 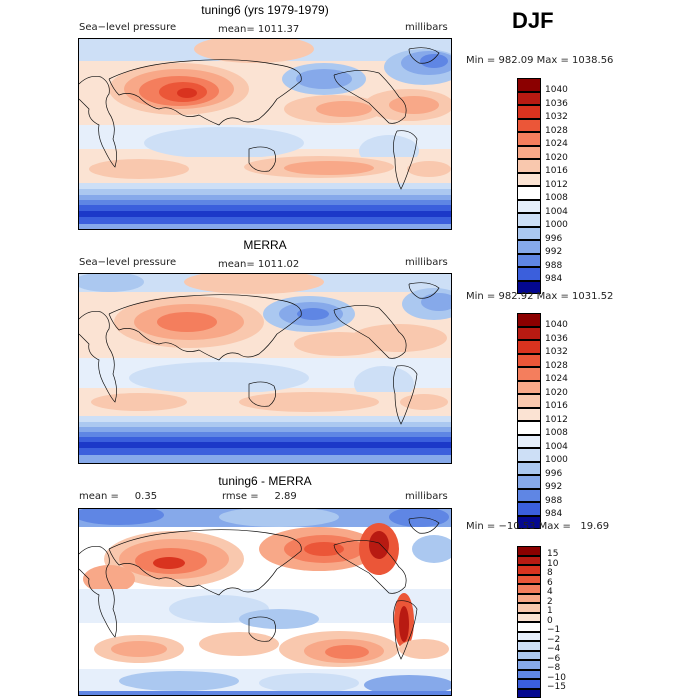 What do you see at coordinates (556, 677) in the screenshot?
I see `colorbar-tick-label: −10` at bounding box center [556, 677].